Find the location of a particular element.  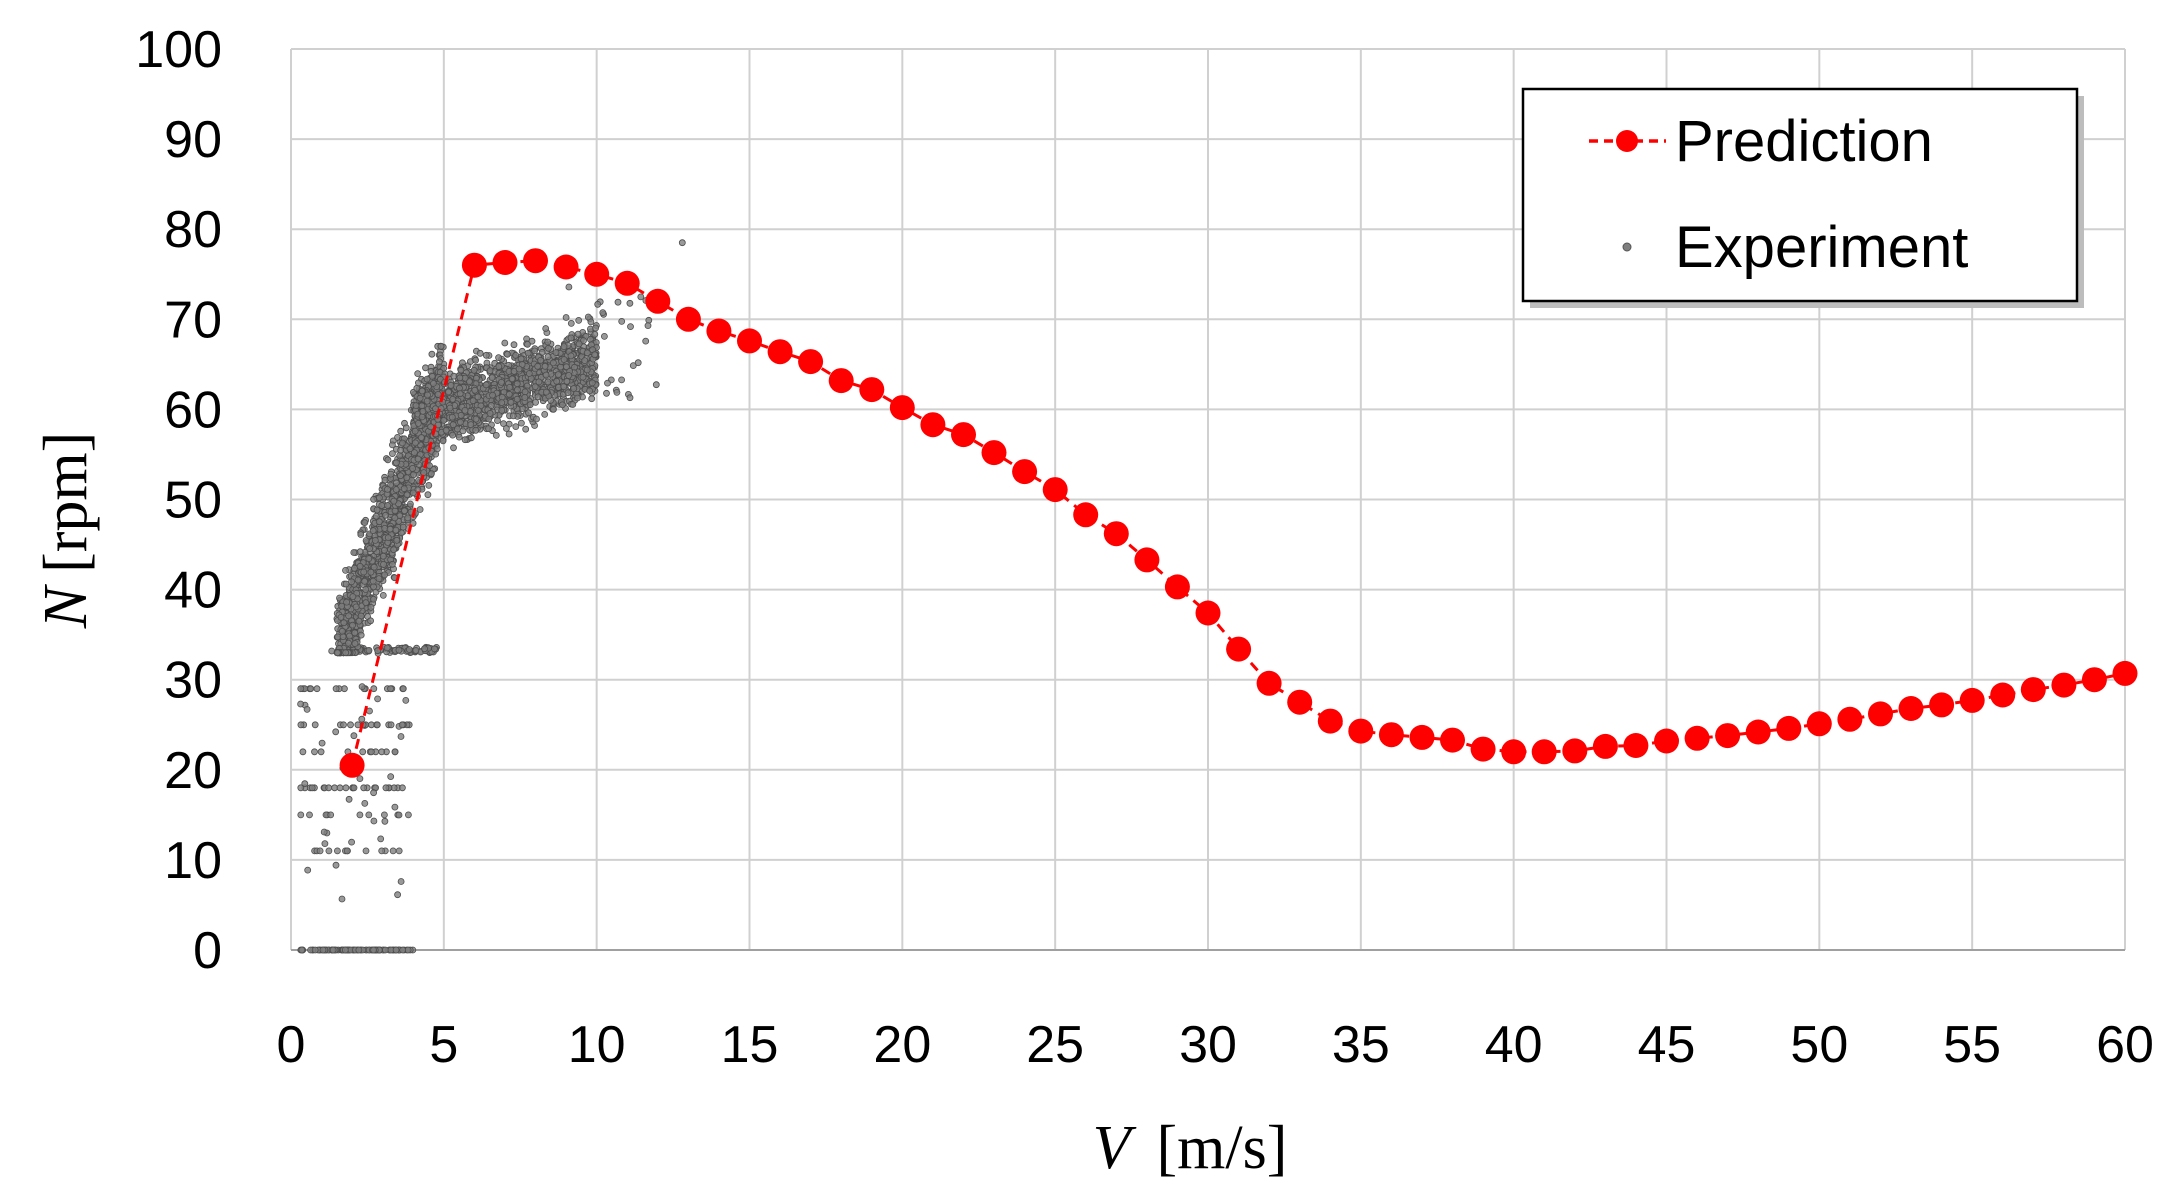

x-axis-unit: [m/s] is located at coordinates (1222, 1148).